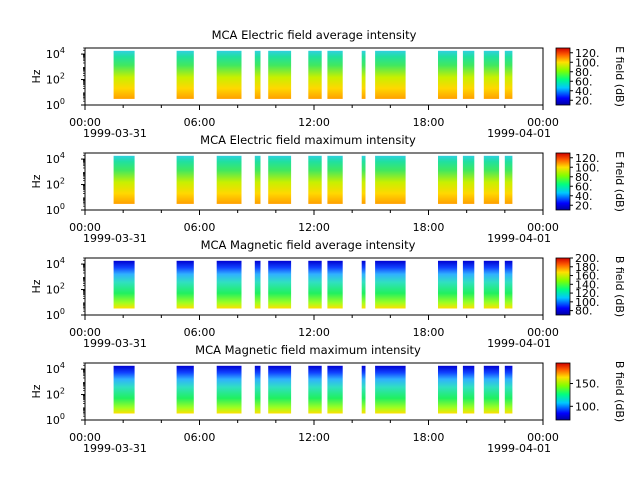 This screenshot has width=640, height=480. What do you see at coordinates (587, 276) in the screenshot?
I see `colorbar-tick-label: 160.` at bounding box center [587, 276].